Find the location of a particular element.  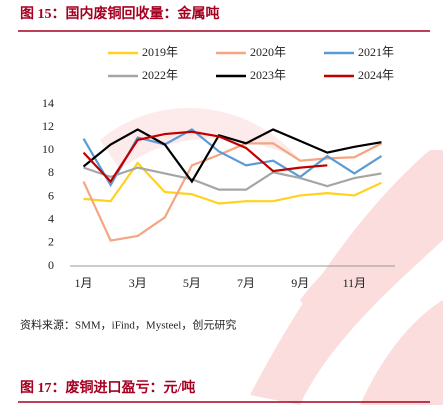

legend-label: 2024年 is located at coordinates (376, 75).